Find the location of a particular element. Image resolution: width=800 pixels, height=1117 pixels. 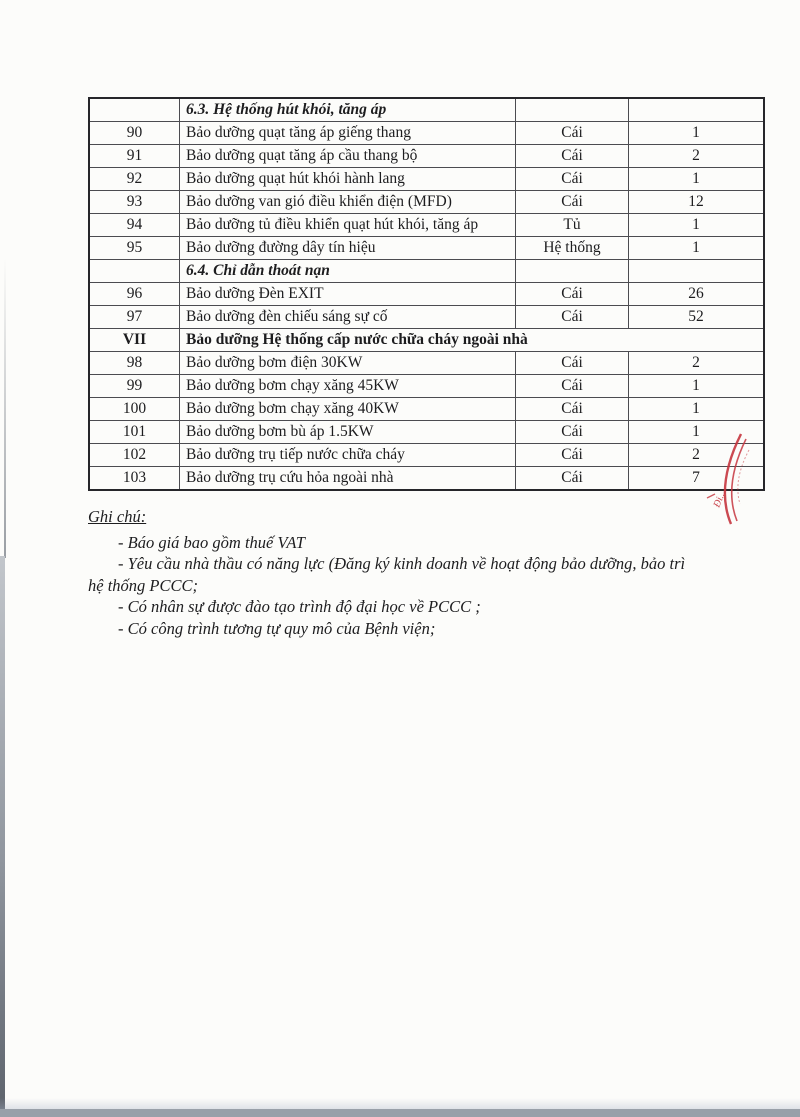

scan-artifact-bottom-smudge is located at coordinates (400, 1103).